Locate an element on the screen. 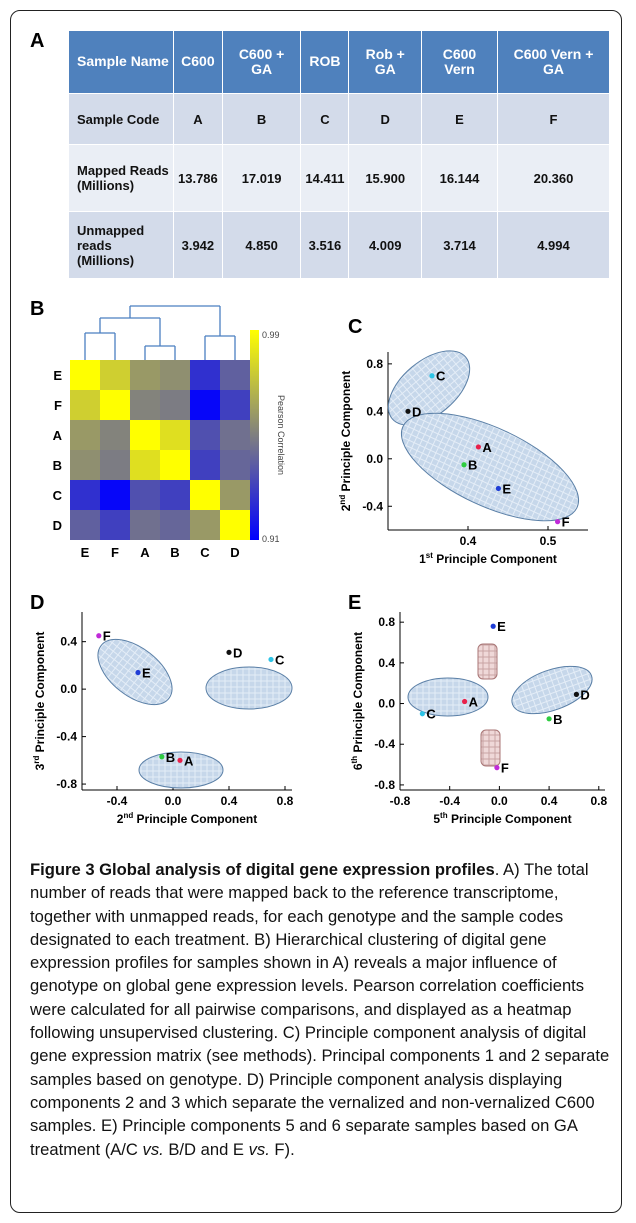 The width and height of the screenshot is (636, 1223). table-cell: 4.850 is located at coordinates (261, 245).